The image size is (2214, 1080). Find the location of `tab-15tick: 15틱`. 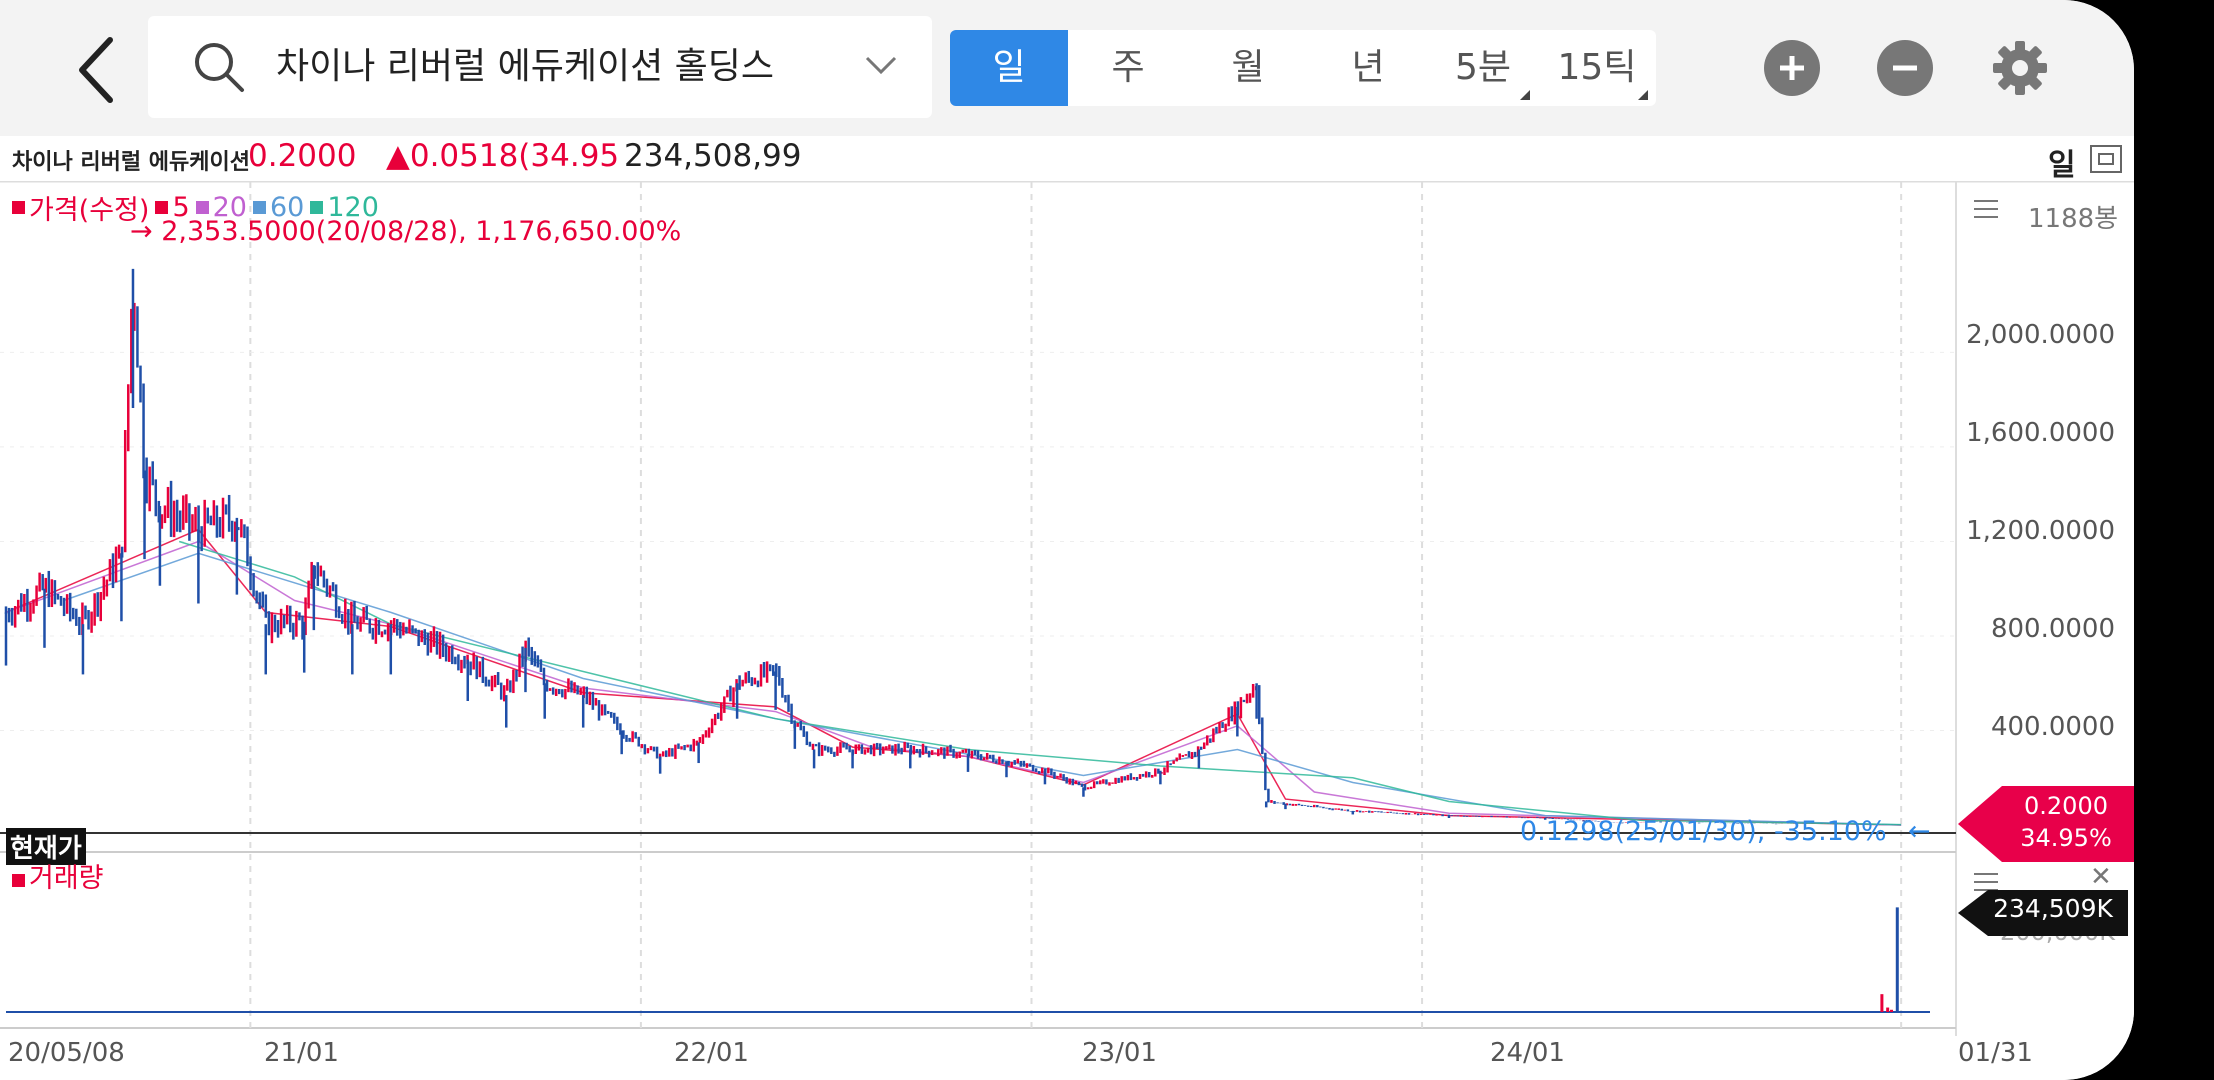

tab-15tick: 15틱 is located at coordinates (1597, 68).